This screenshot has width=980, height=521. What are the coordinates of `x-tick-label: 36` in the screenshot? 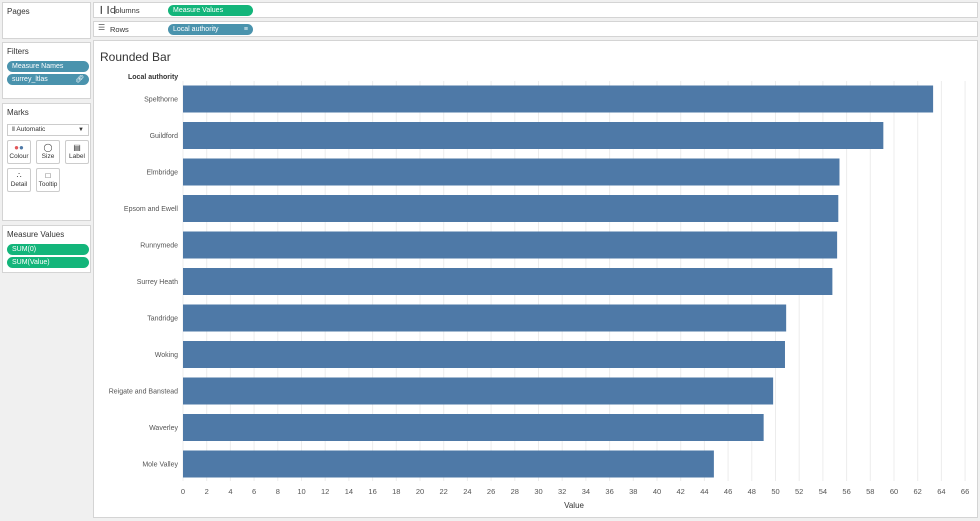 It's located at (609, 491).